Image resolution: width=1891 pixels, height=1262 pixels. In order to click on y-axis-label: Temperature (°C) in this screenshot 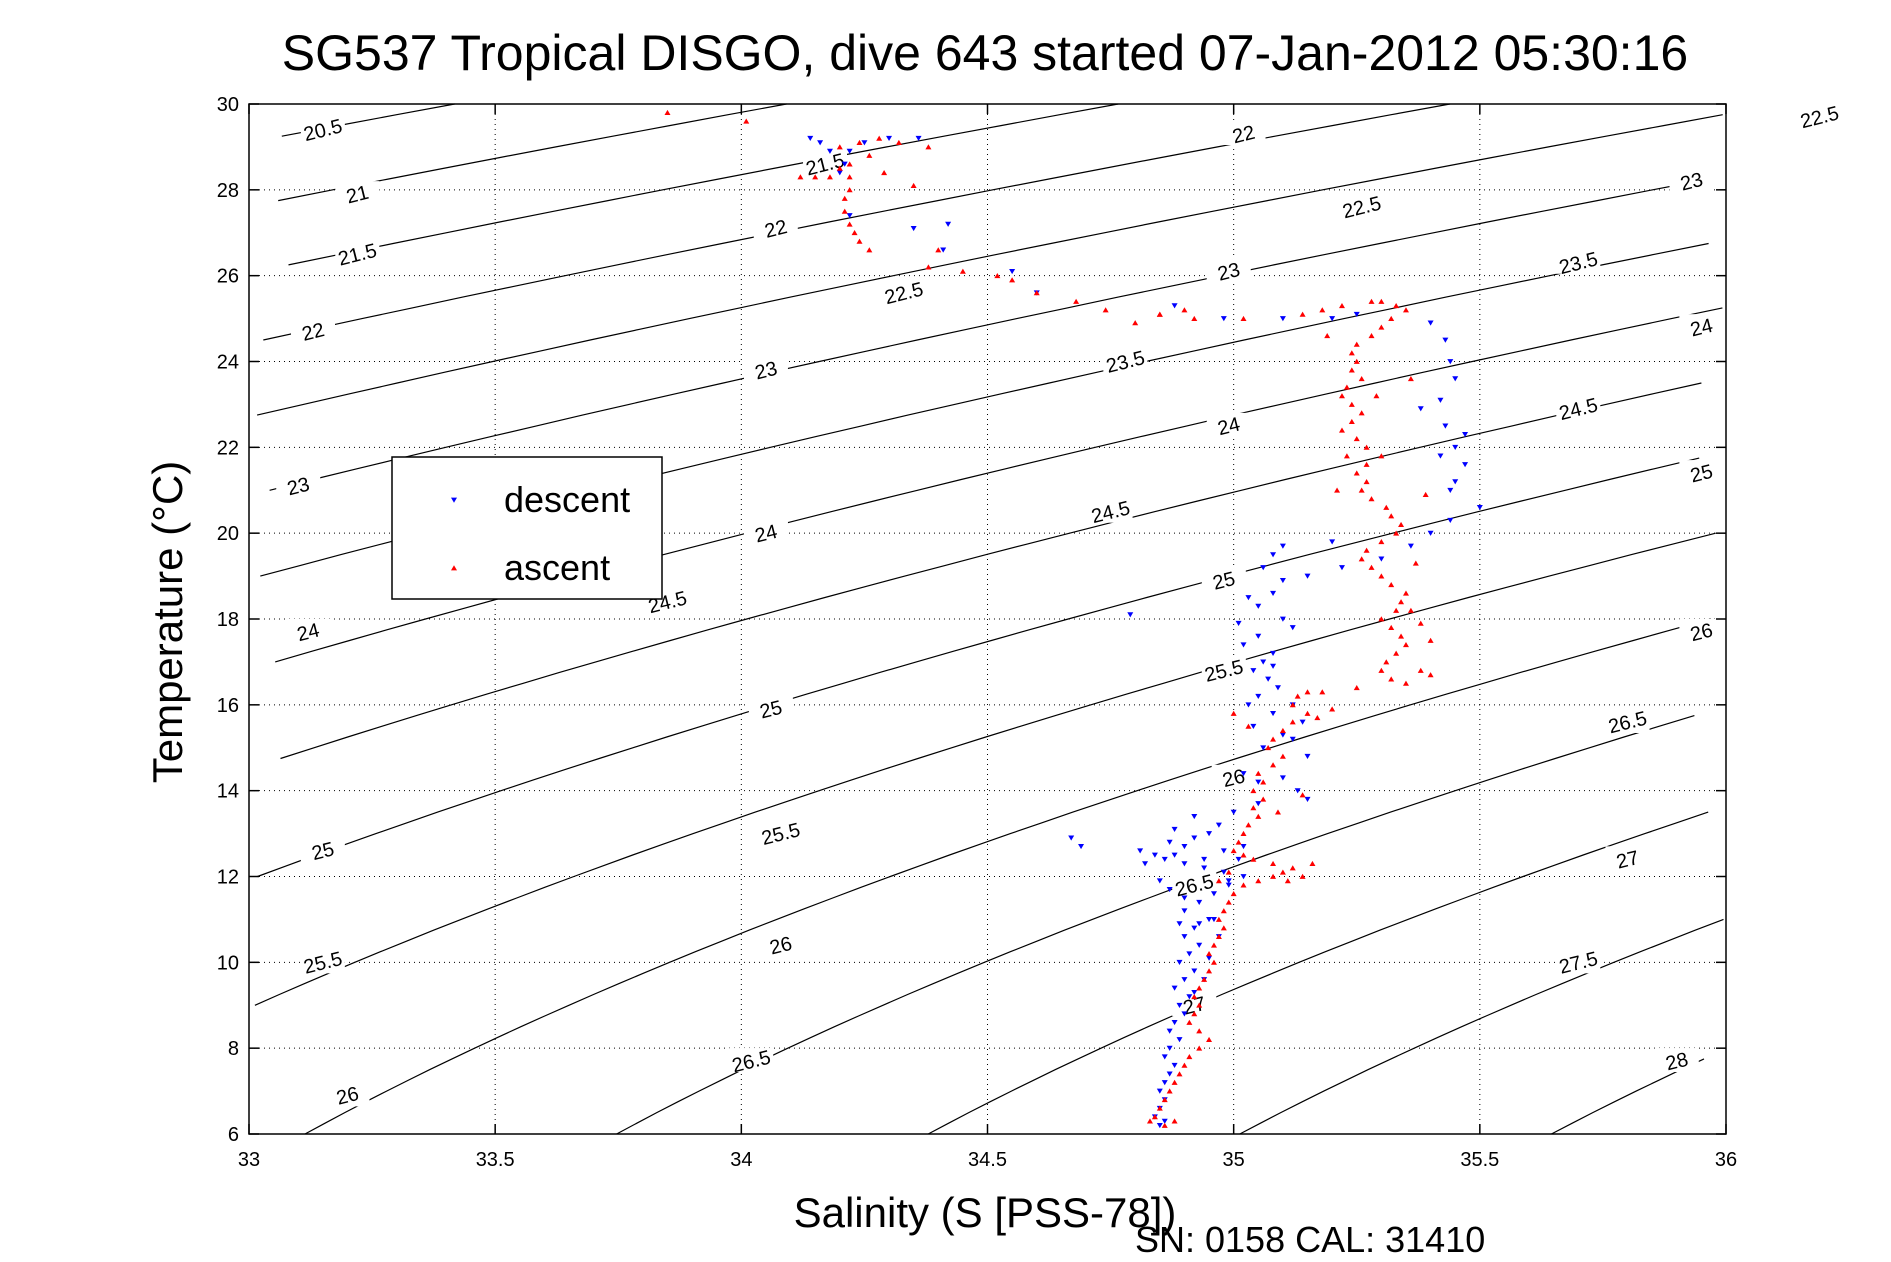, I will do `click(167, 622)`.